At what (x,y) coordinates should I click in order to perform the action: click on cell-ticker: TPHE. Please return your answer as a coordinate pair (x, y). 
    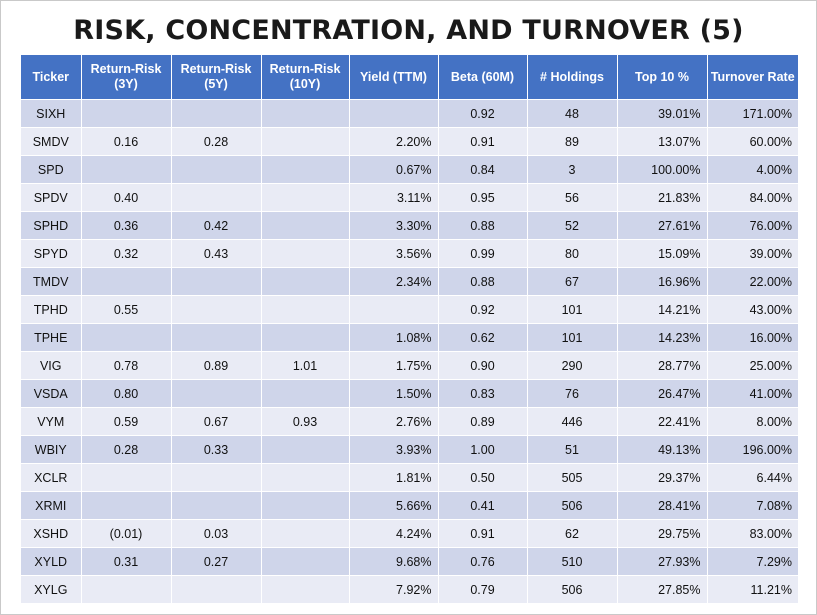
    Looking at the image, I should click on (51, 337).